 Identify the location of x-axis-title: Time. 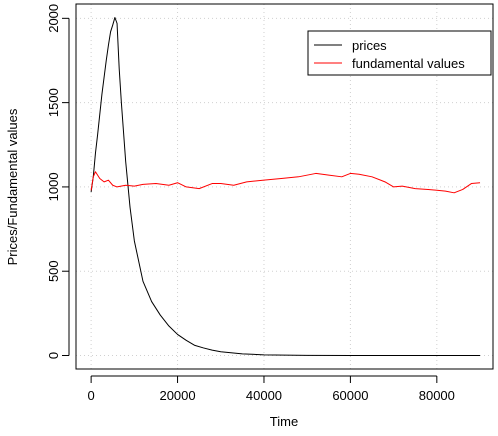
(284, 421).